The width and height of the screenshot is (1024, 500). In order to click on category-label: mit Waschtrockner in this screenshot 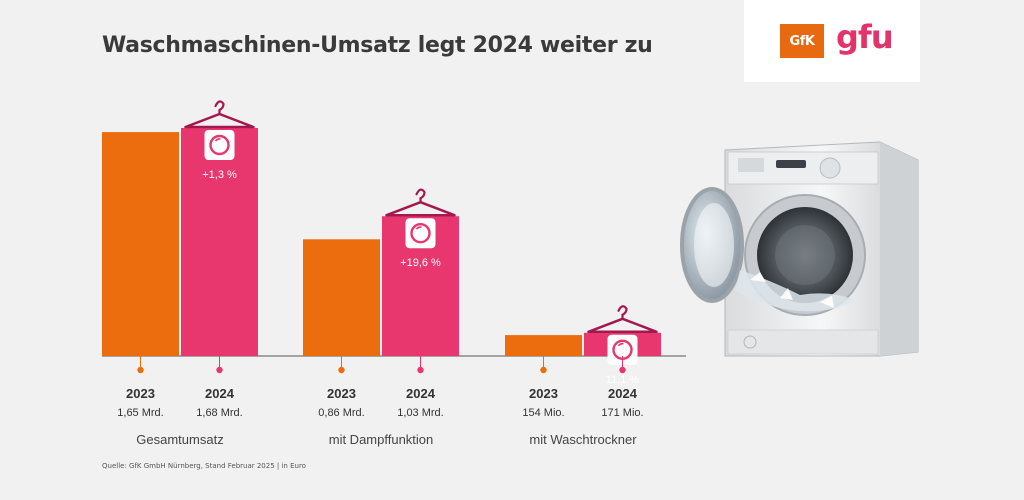, I will do `click(583, 439)`.